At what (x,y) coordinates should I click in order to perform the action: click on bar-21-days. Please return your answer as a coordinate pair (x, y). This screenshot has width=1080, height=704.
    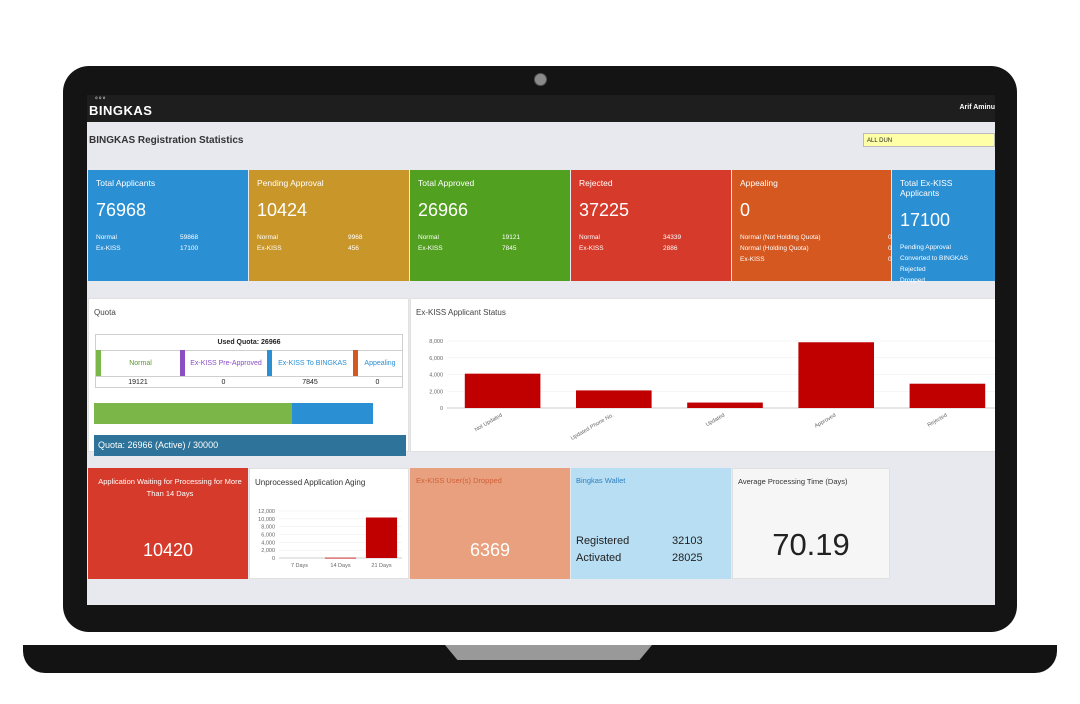
    Looking at the image, I should click on (381, 537).